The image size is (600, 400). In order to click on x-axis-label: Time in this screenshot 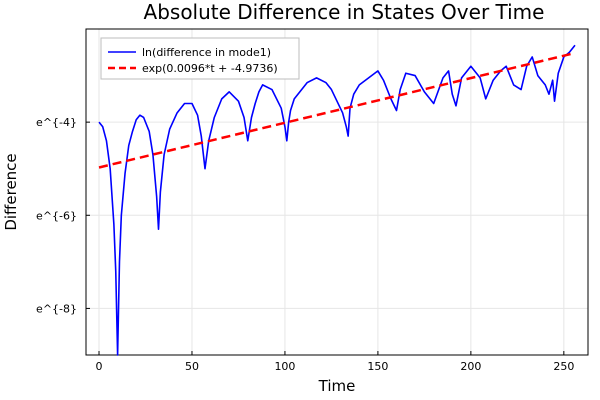, I will do `click(337, 386)`.